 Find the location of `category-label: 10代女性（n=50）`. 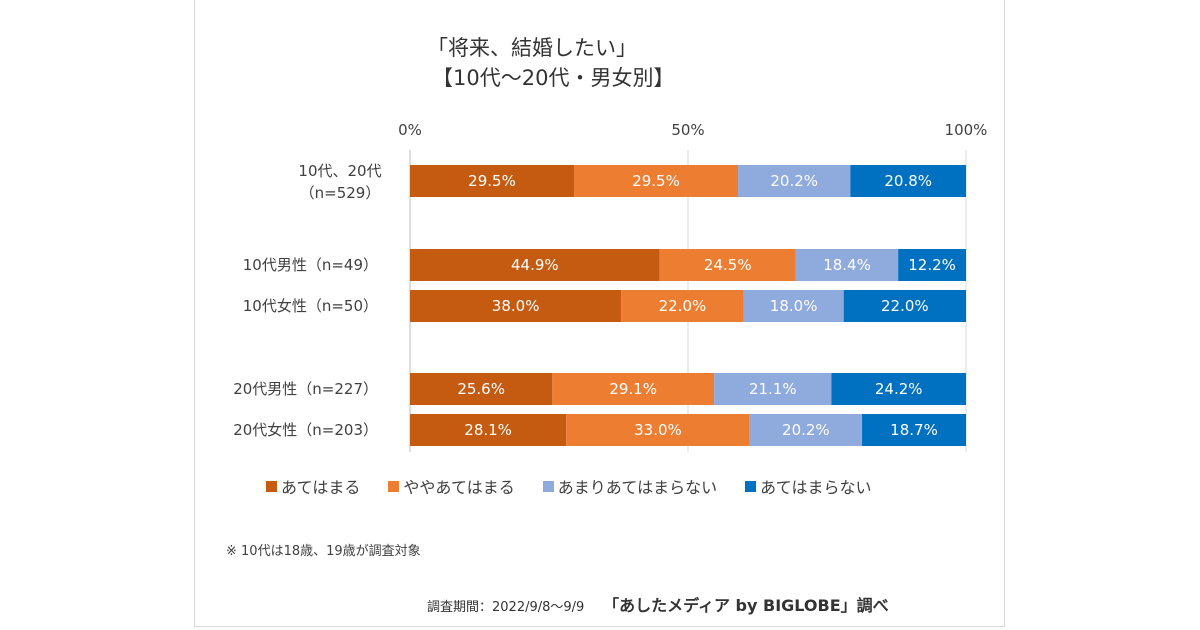

category-label: 10代女性（n=50） is located at coordinates (310, 306).